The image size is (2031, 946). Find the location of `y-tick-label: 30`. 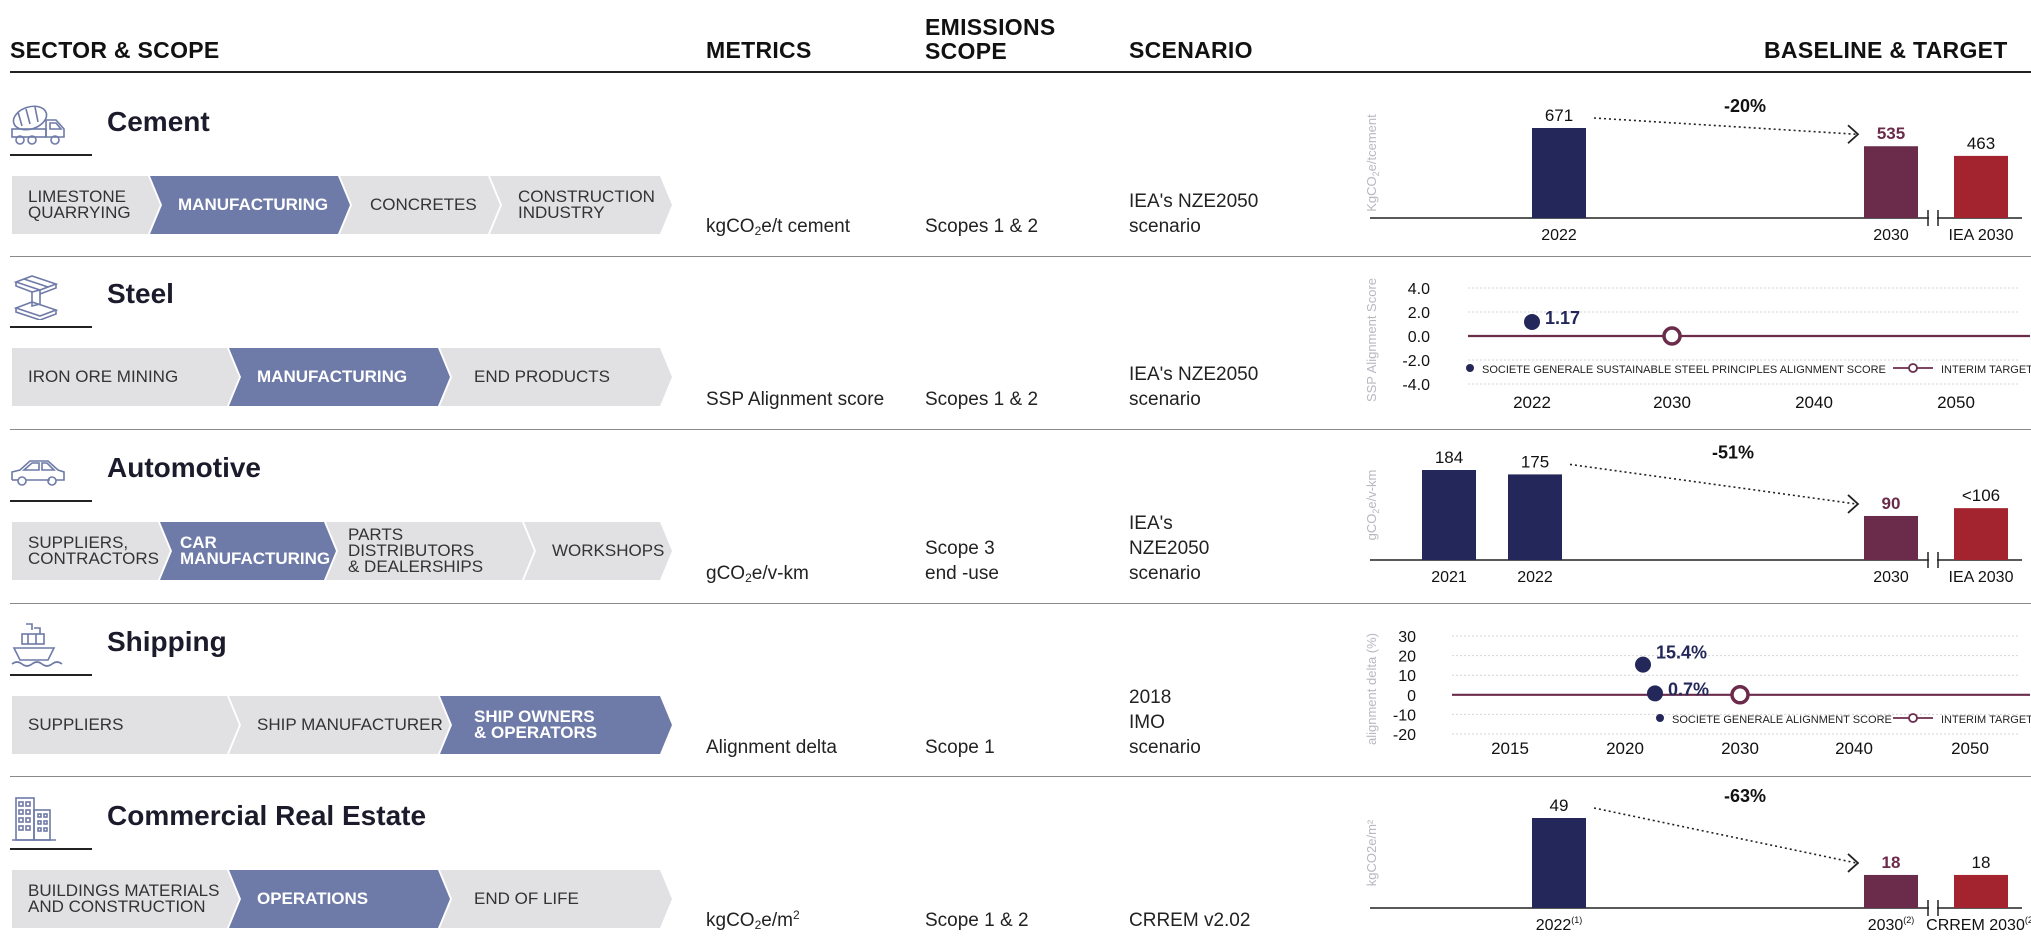

y-tick-label: 30 is located at coordinates (1407, 637).